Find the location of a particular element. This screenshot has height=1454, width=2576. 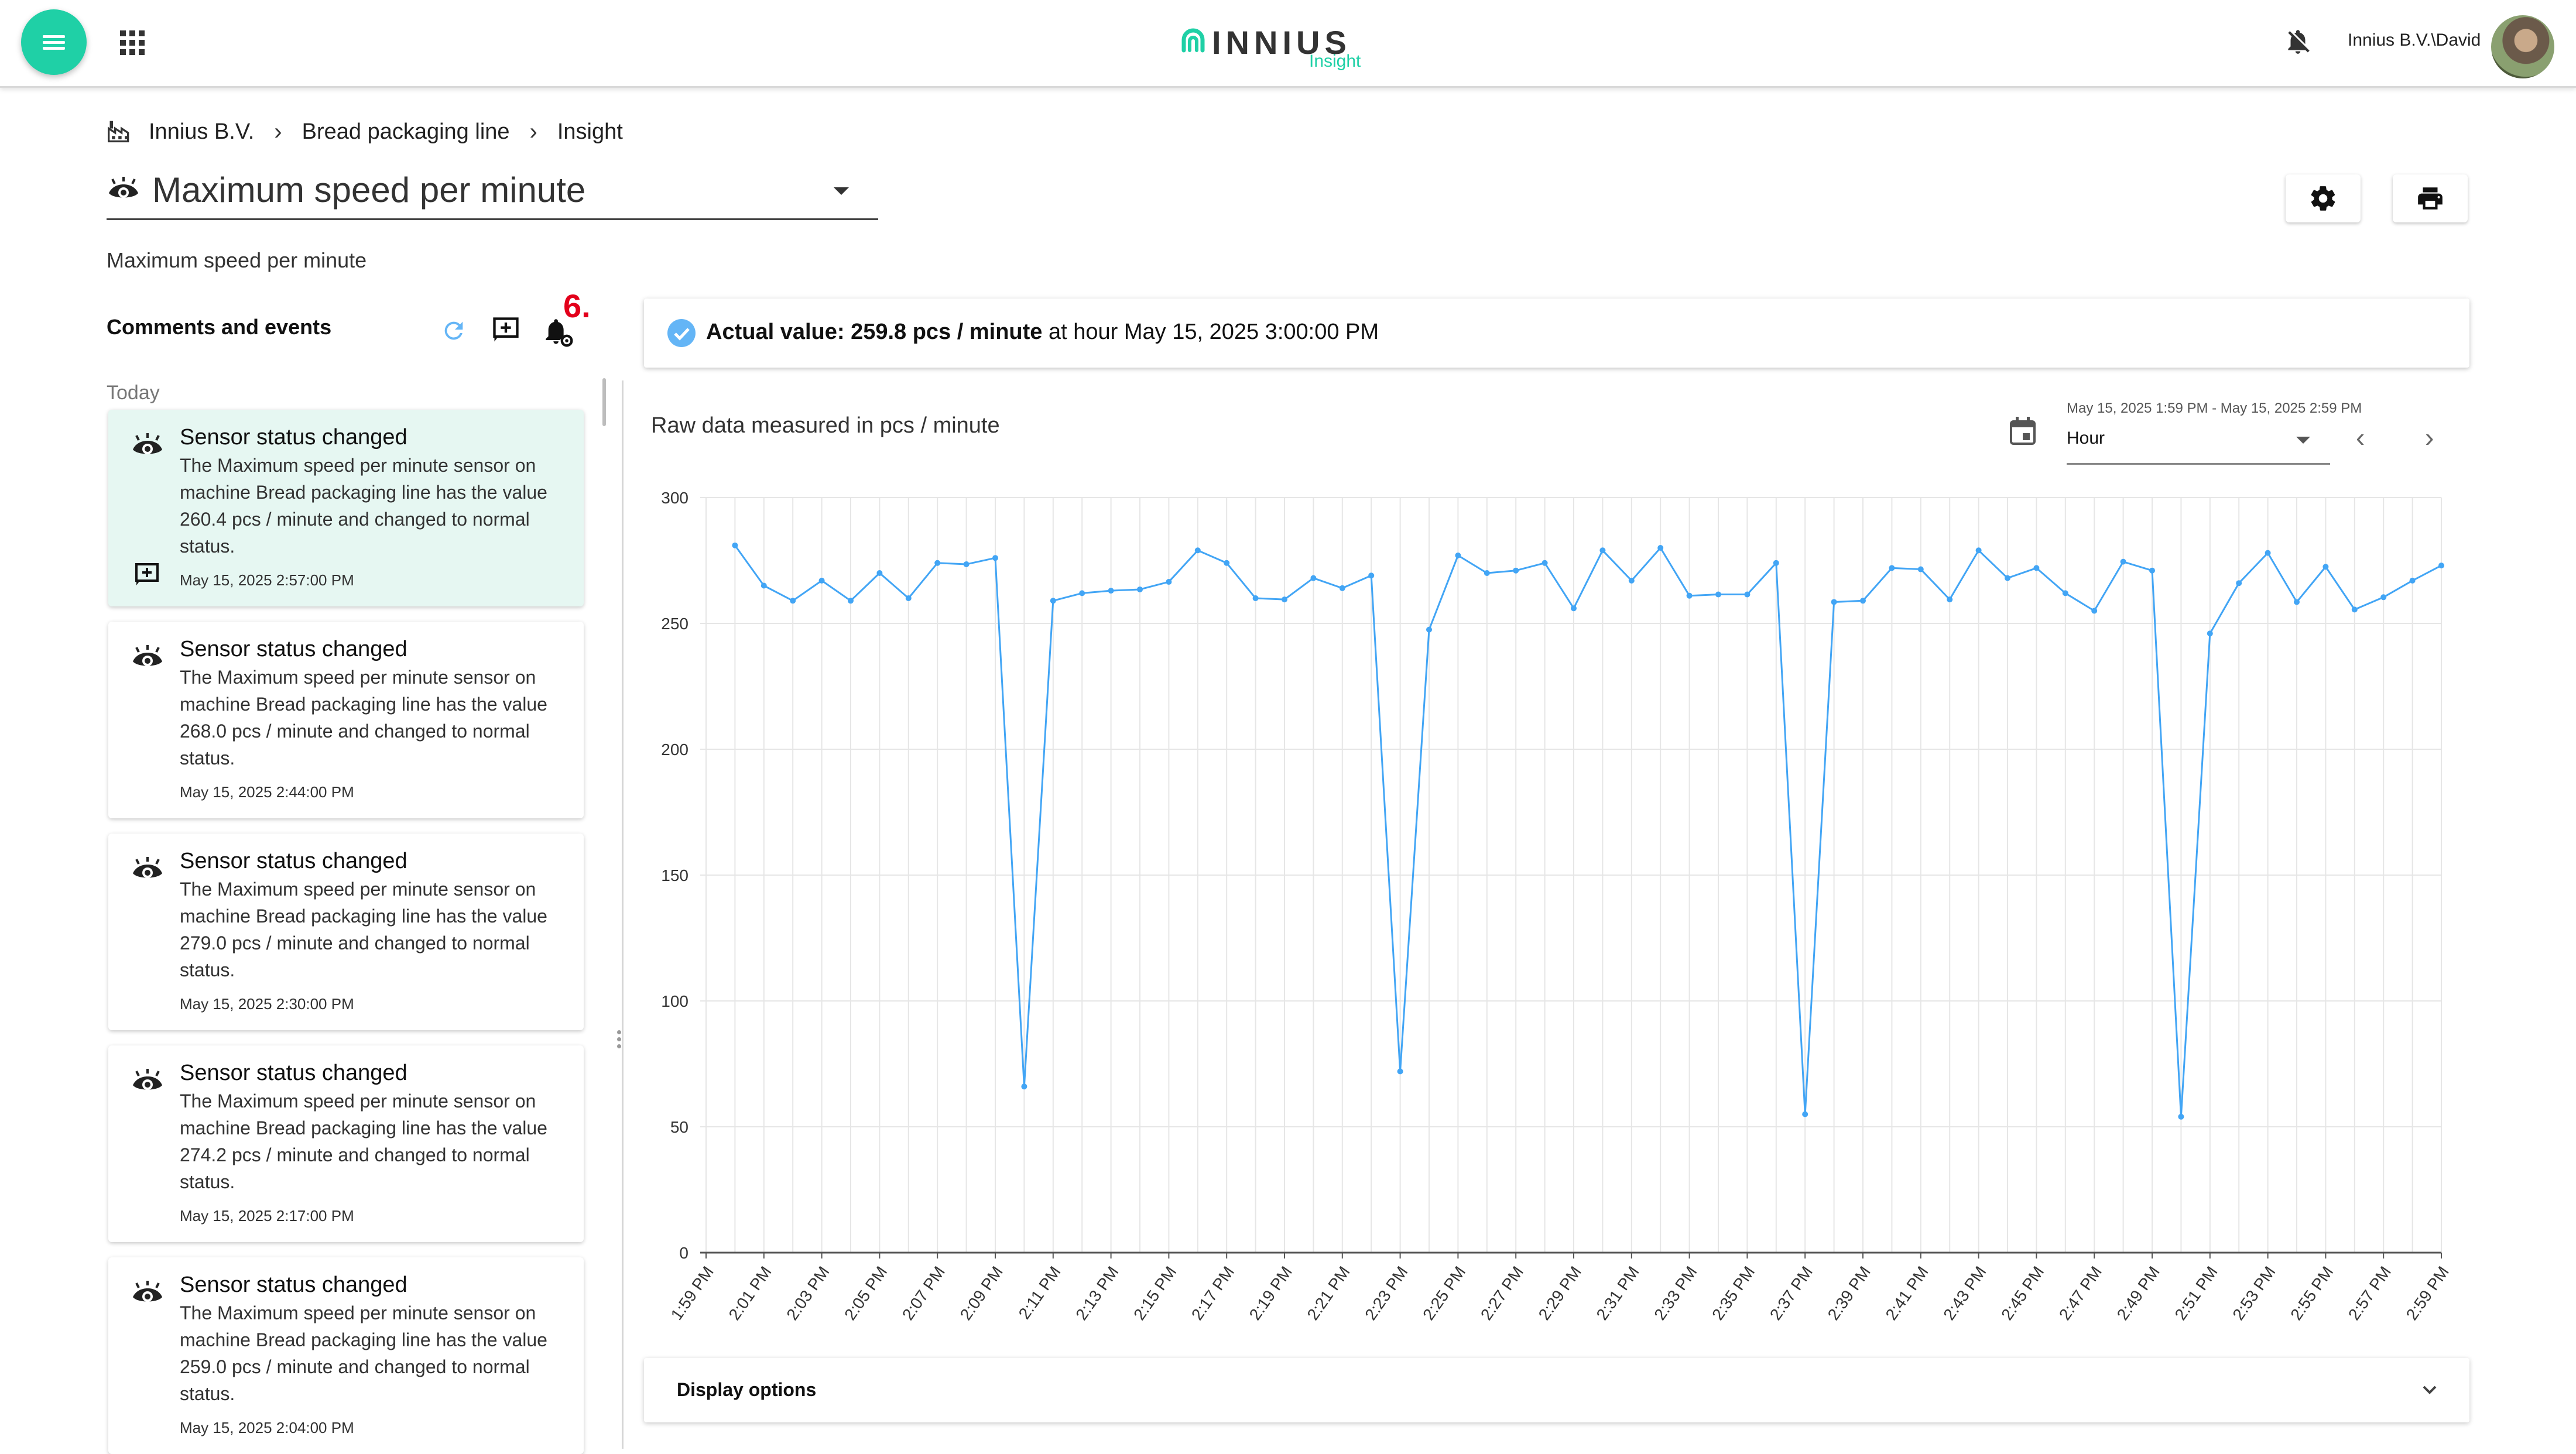

settings-button is located at coordinates (2323, 198).